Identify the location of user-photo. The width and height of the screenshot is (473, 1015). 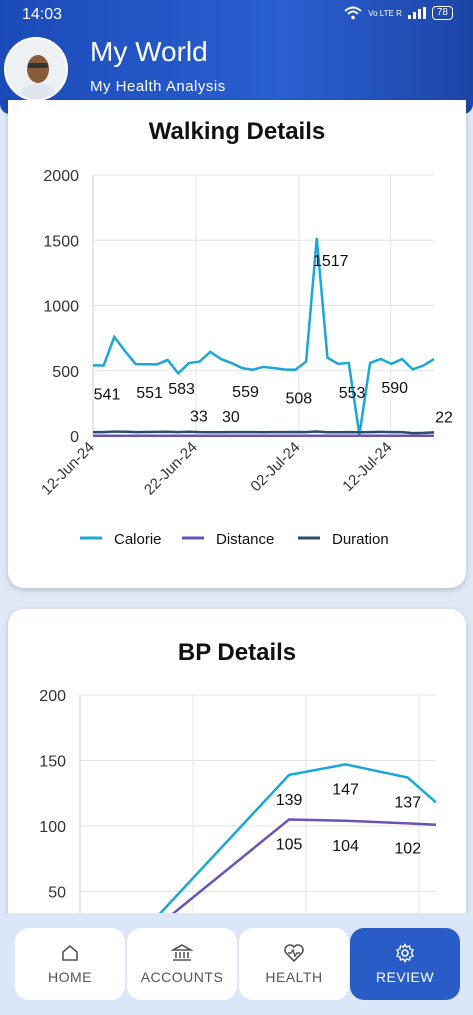
(36, 69).